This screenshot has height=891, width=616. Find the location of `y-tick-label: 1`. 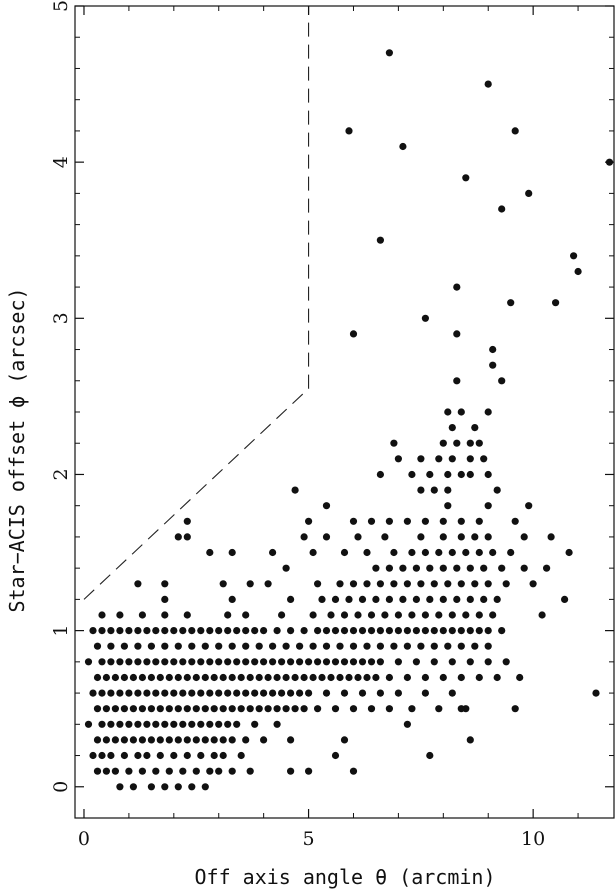

y-tick-label: 1 is located at coordinates (61, 631).